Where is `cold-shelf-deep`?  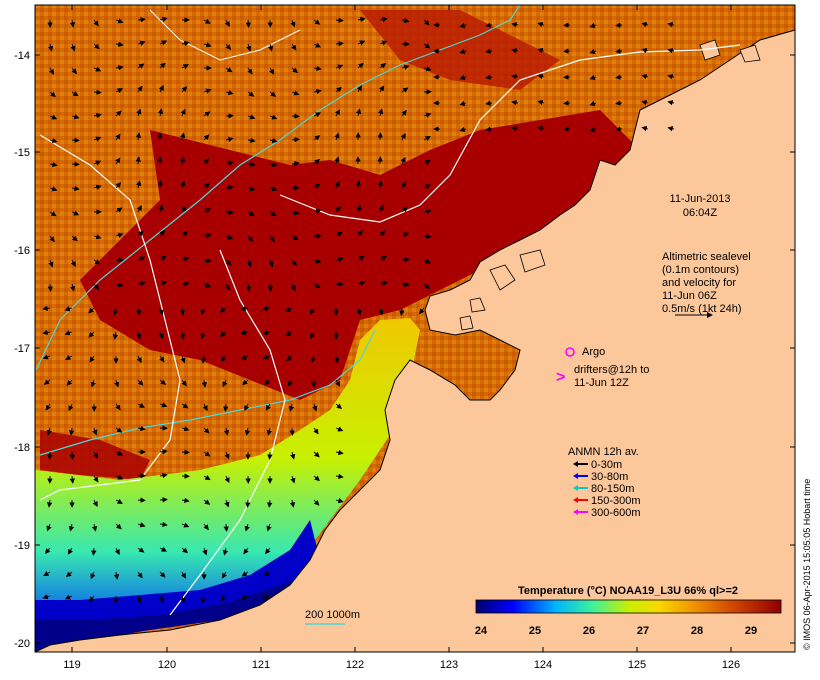 cold-shelf-deep is located at coordinates (167, 615).